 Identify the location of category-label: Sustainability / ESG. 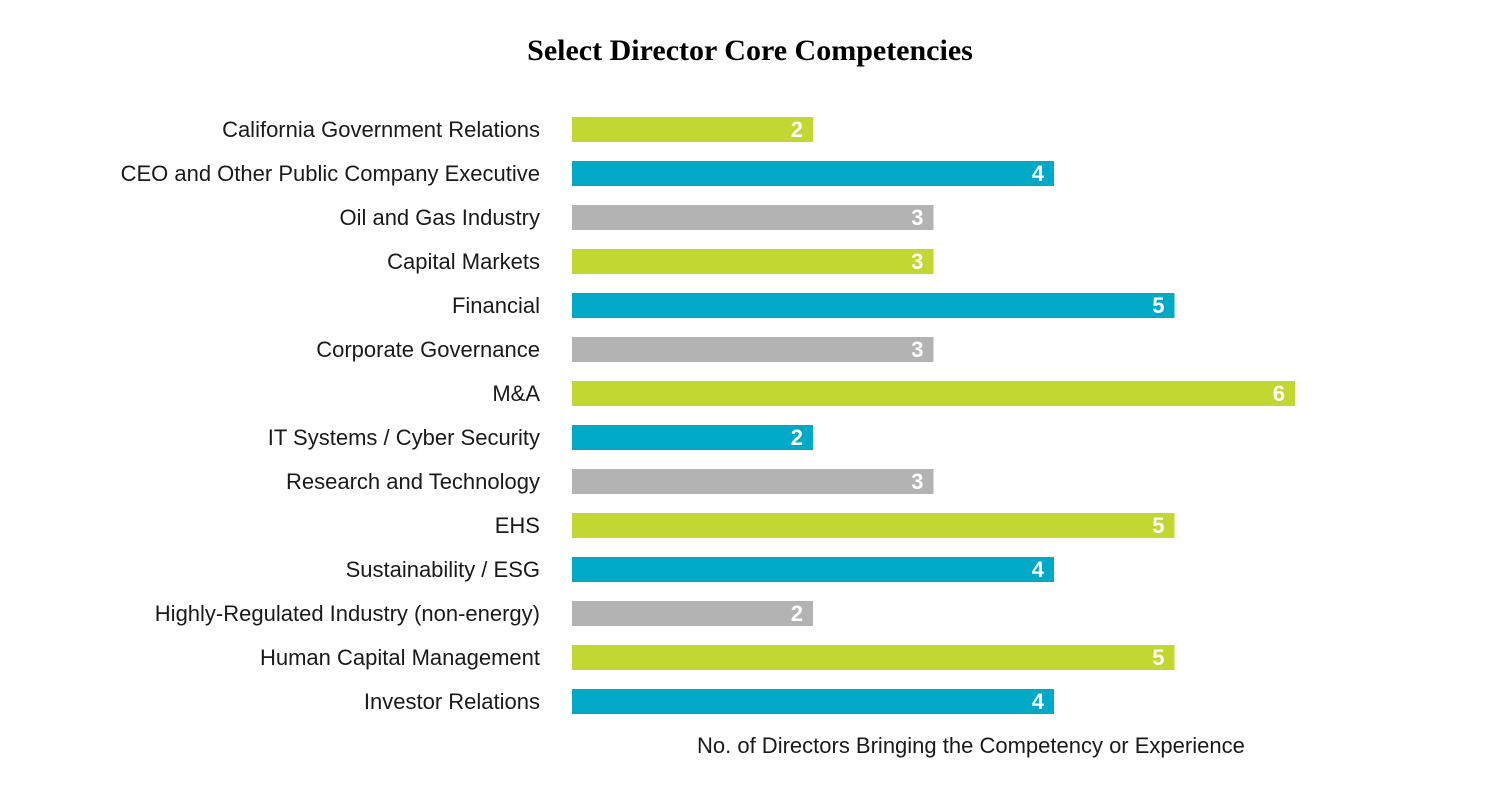
(443, 569).